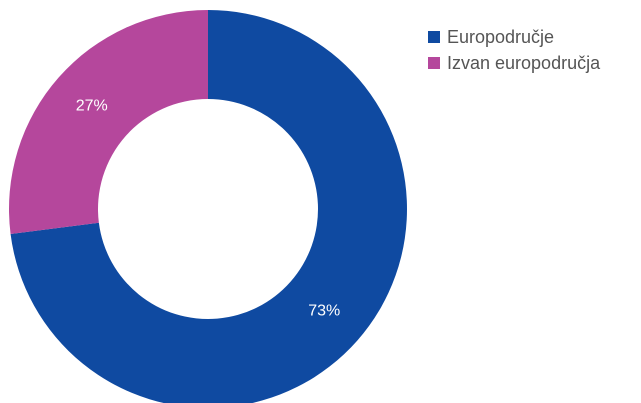 The height and width of the screenshot is (403, 641). I want to click on legend-label: Izvan europodručja, so click(524, 63).